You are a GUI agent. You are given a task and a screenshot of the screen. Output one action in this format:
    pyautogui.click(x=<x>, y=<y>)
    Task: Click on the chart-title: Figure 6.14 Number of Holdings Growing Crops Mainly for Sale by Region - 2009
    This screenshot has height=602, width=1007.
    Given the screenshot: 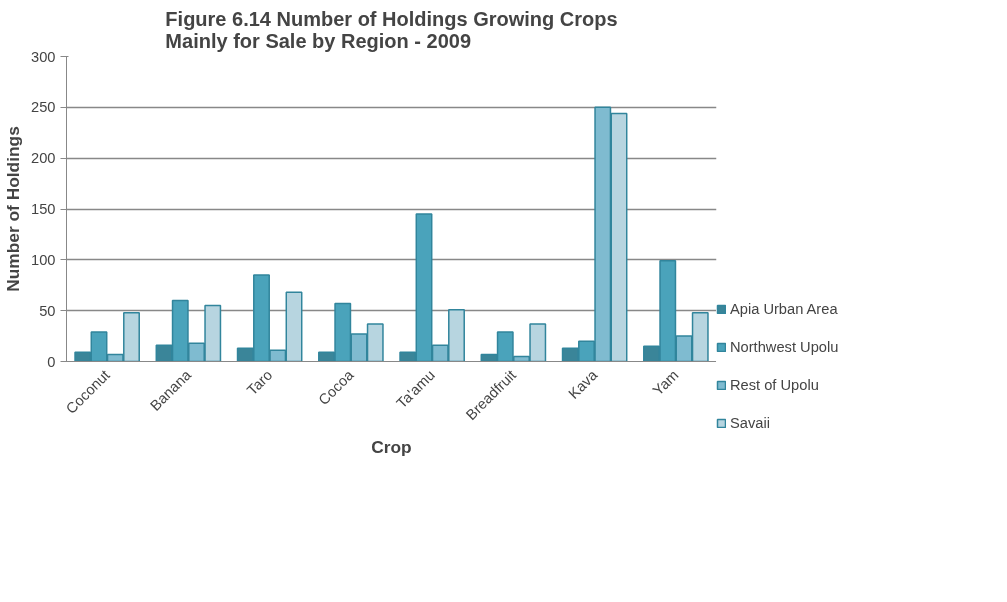 What is the action you would take?
    pyautogui.click(x=391, y=29)
    